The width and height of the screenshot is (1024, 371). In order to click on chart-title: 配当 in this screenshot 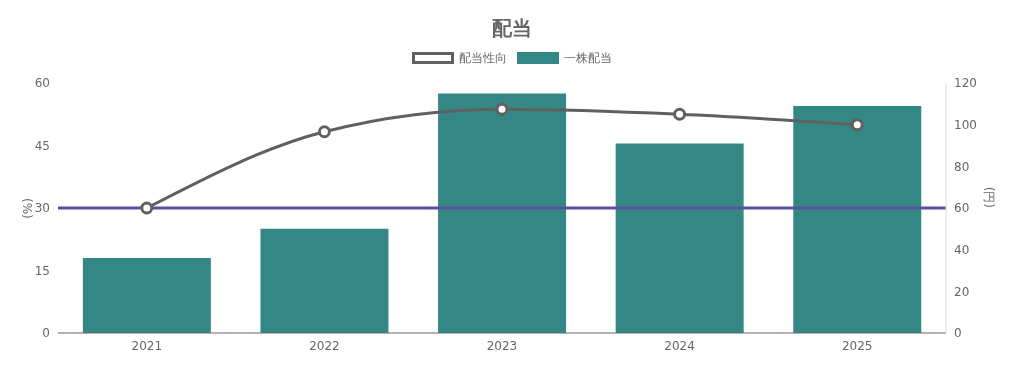, I will do `click(512, 28)`.